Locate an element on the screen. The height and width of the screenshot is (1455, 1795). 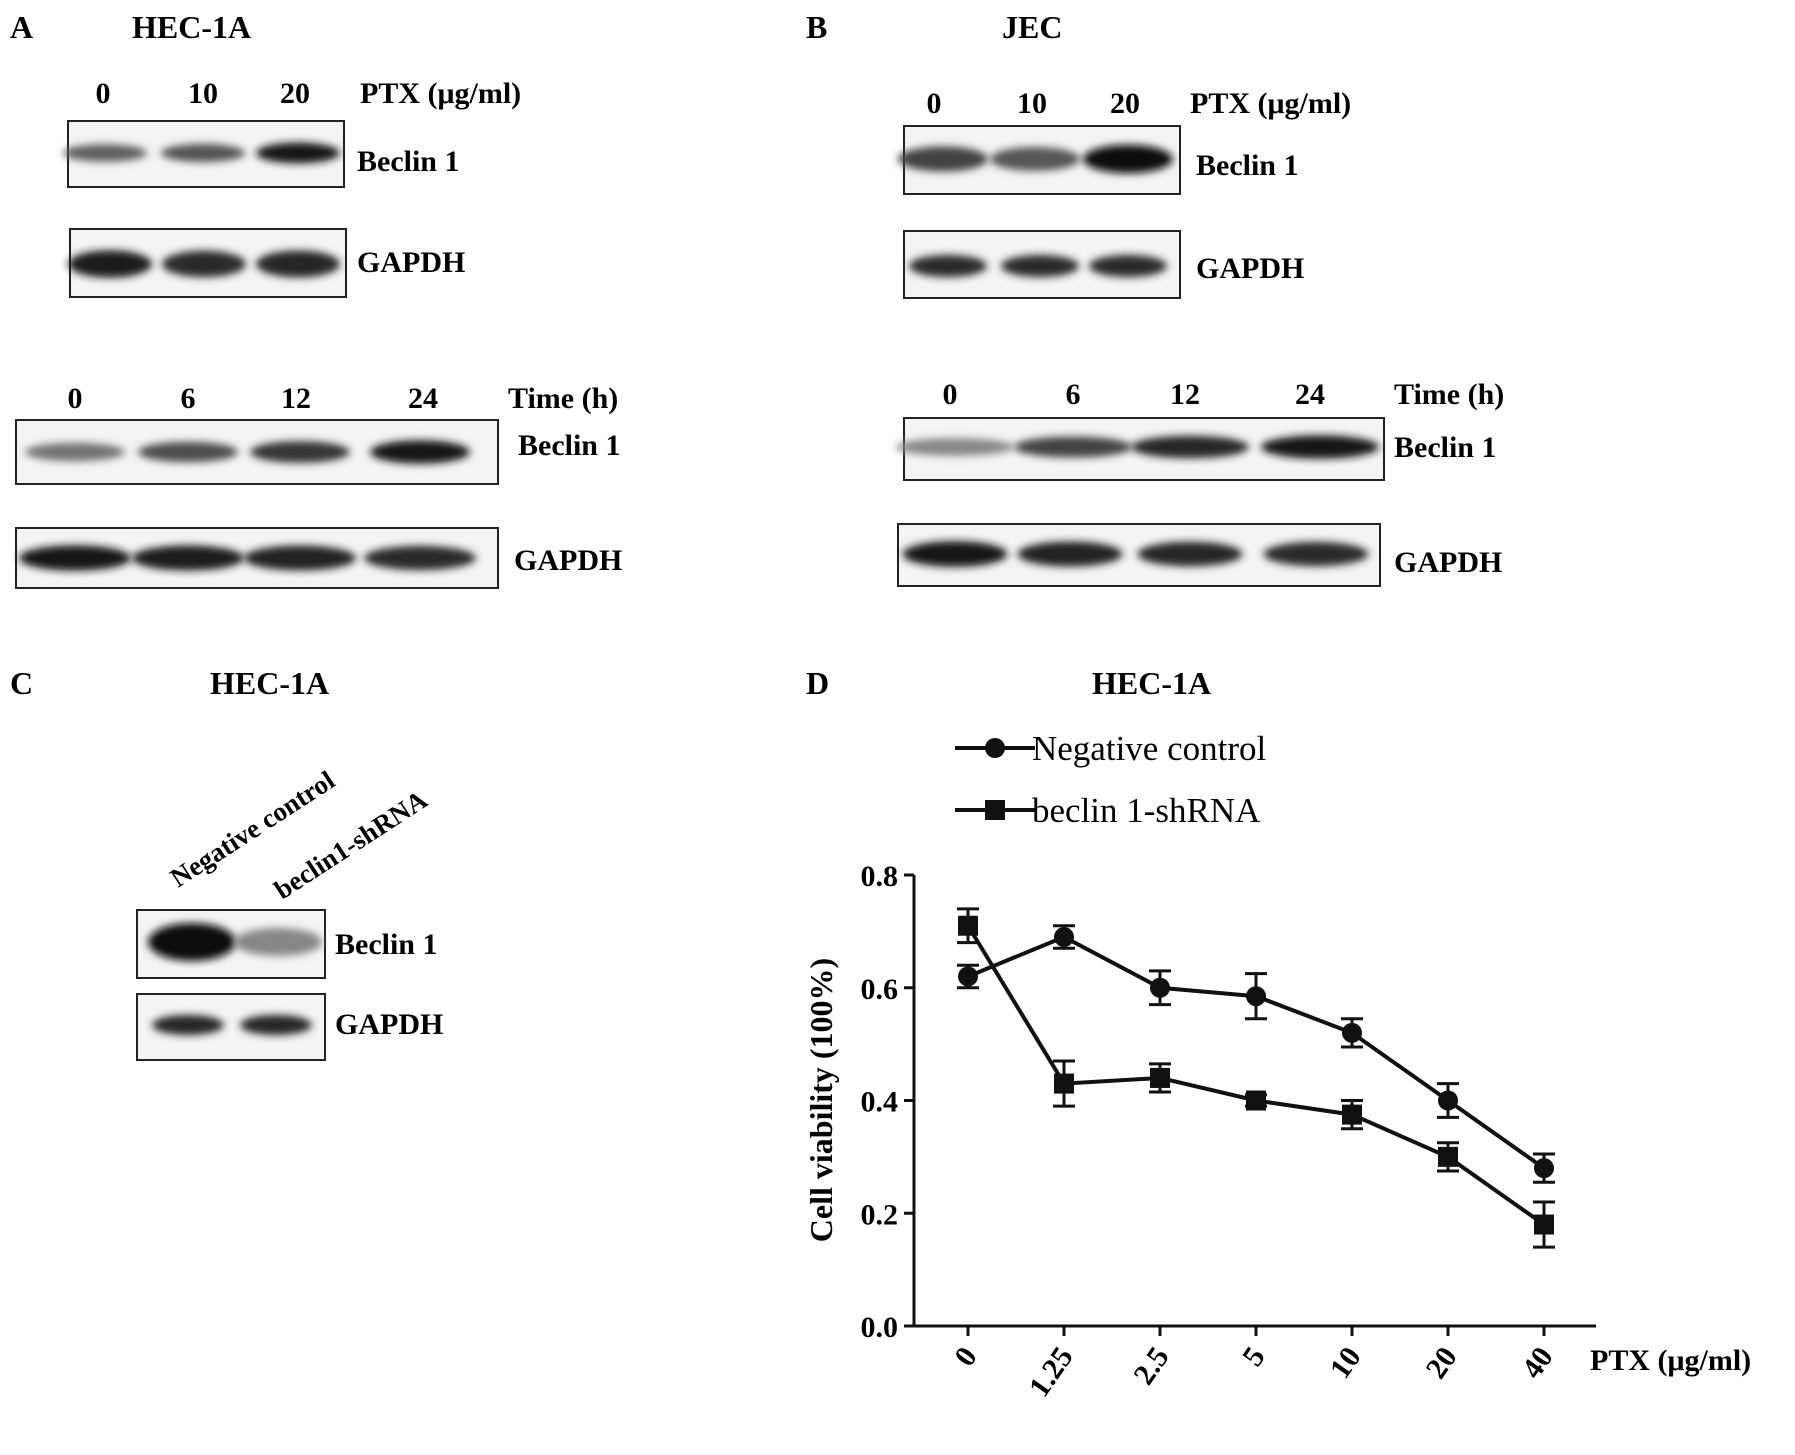
legend-circle-marker is located at coordinates (995, 748).